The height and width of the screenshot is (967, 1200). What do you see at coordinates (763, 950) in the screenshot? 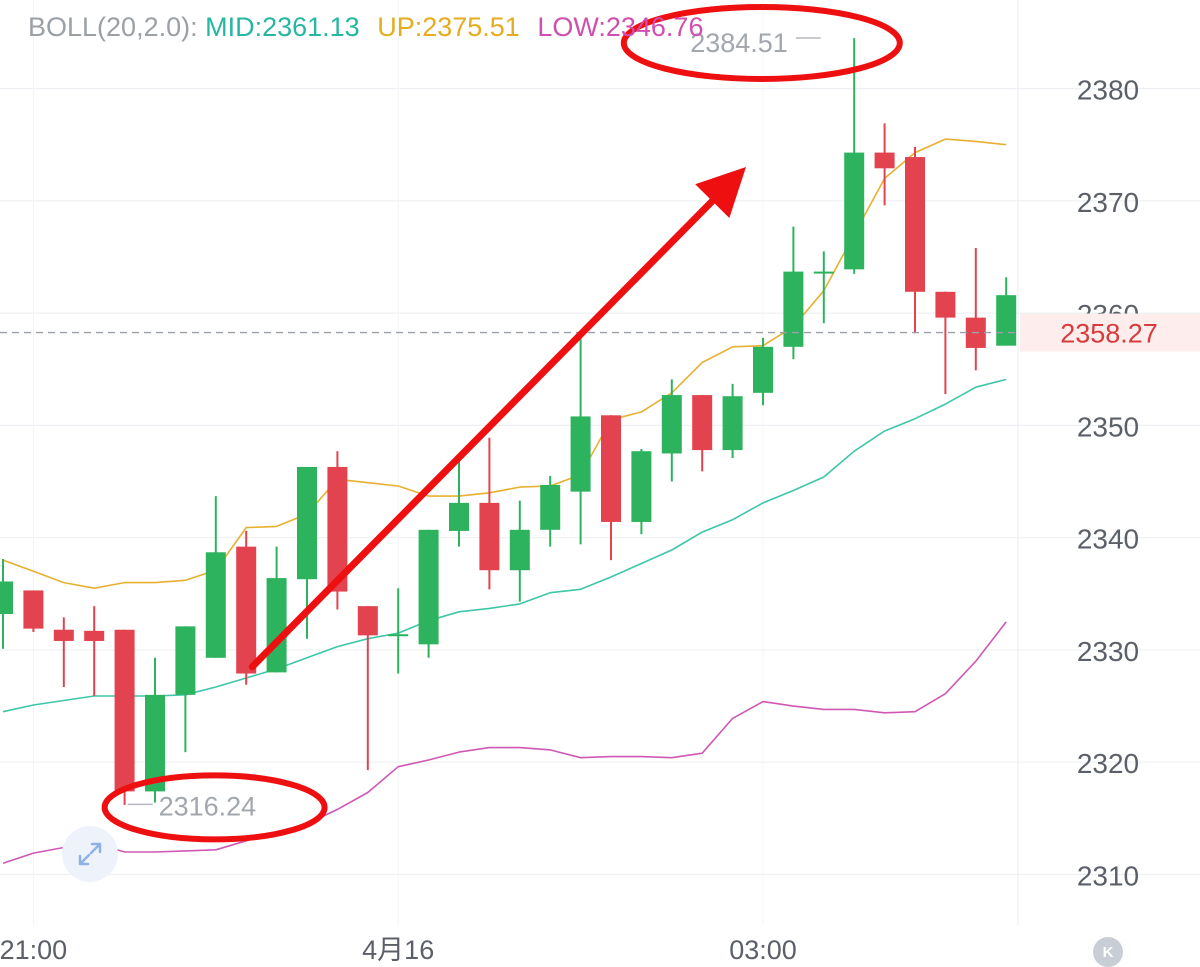
I see `x-tick-label: 03:00` at bounding box center [763, 950].